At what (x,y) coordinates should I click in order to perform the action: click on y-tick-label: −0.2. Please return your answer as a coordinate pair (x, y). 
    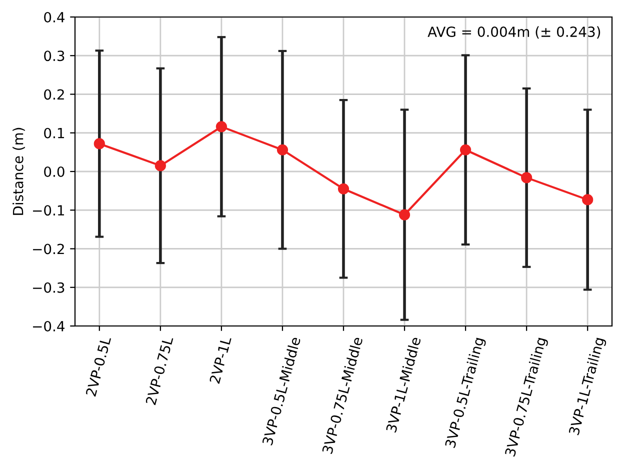
    Looking at the image, I should click on (48, 249).